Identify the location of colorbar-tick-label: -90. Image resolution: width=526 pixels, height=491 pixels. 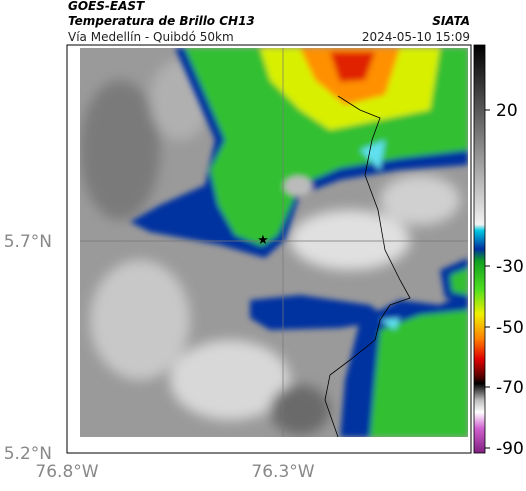
(510, 449).